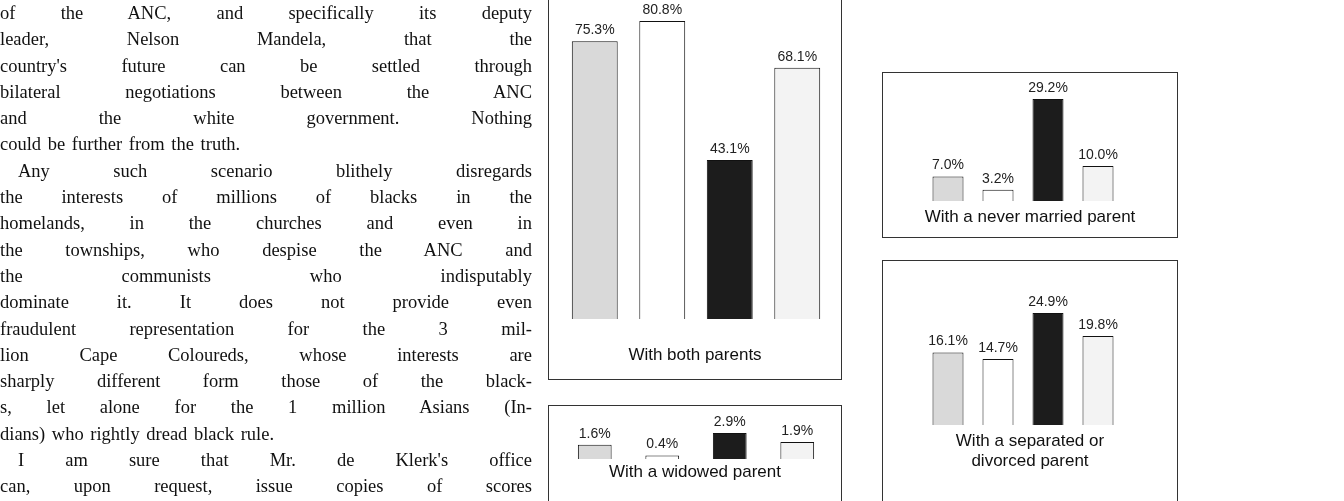  What do you see at coordinates (266, 40) in the screenshot?
I see `text: leader, Nelson Mandela, that the` at bounding box center [266, 40].